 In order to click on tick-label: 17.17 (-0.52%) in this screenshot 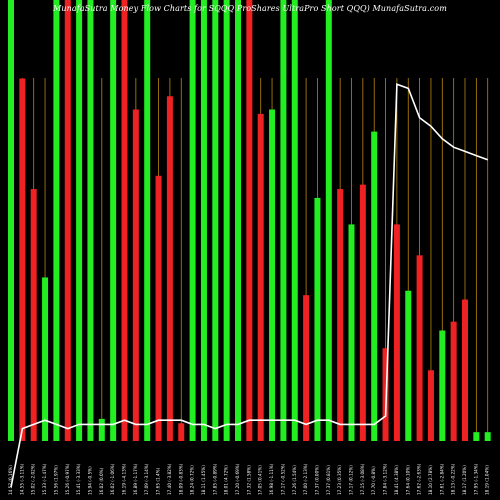, I will do `click(282, 479)`.